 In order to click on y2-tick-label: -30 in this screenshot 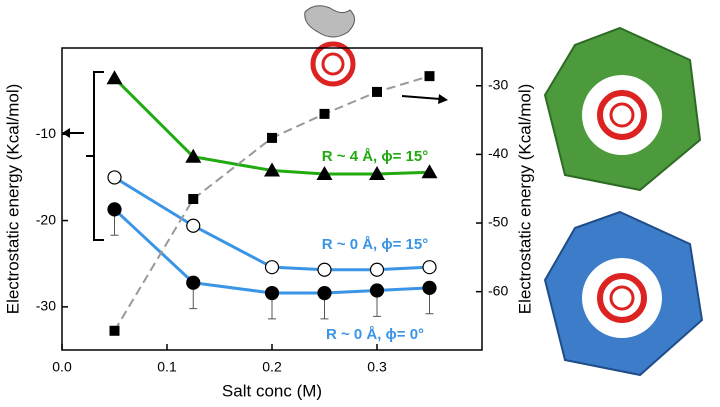, I will do `click(498, 84)`.